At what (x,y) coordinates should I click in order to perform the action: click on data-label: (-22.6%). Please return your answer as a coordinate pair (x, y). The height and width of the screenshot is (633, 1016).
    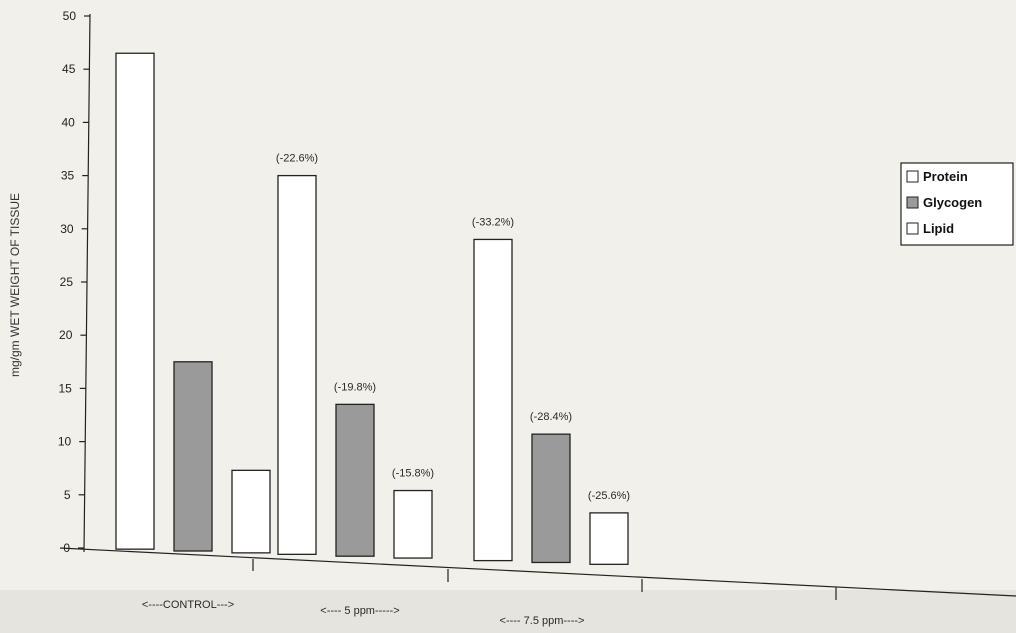
    Looking at the image, I should click on (297, 159).